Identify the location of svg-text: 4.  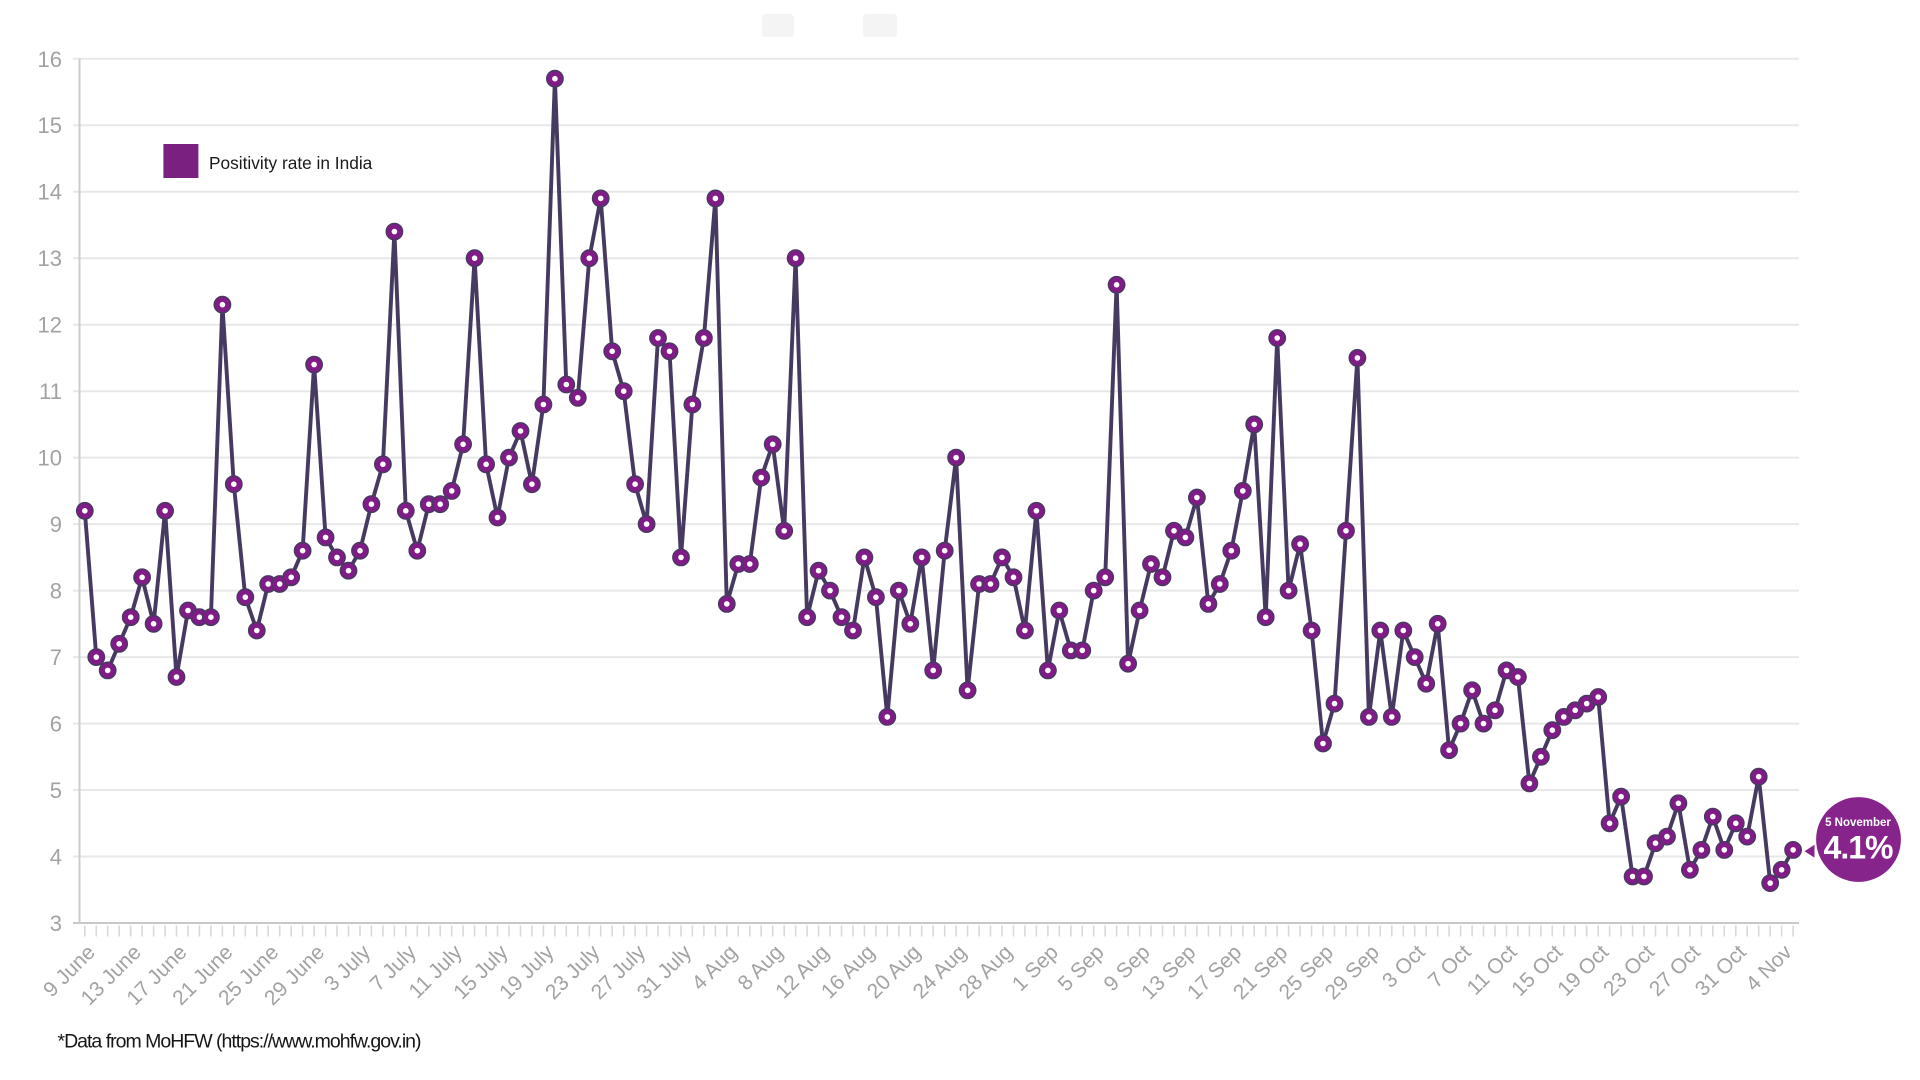
(56, 857).